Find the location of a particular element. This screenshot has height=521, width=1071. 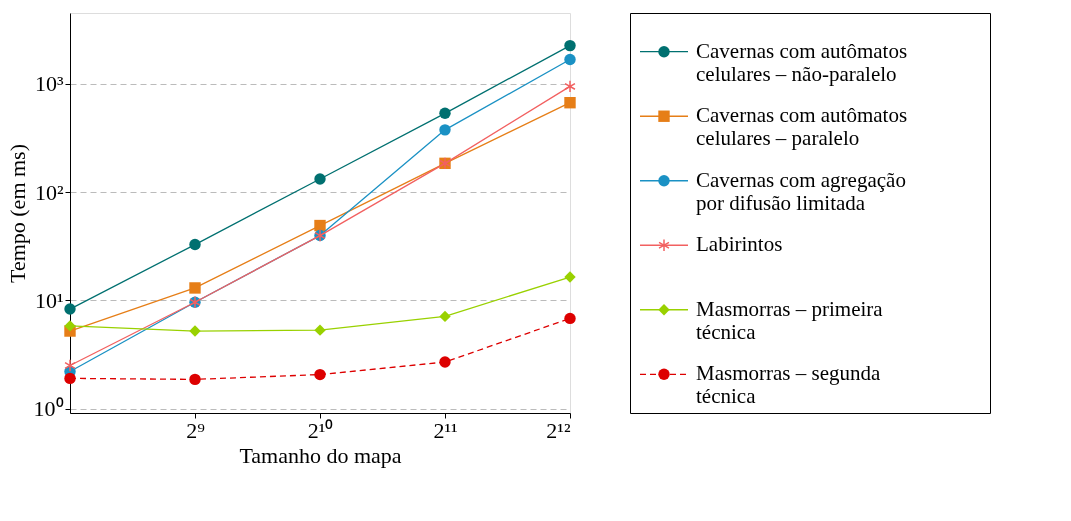

y-tick-label: 10² is located at coordinates (49, 192).